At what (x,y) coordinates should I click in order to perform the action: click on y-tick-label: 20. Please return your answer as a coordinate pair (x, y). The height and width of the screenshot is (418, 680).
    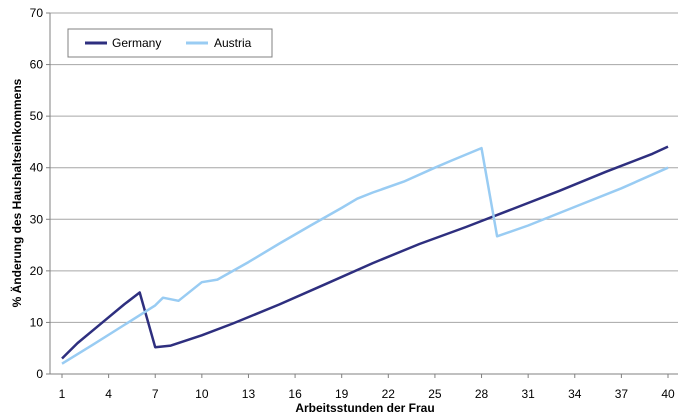
    Looking at the image, I should click on (37, 271).